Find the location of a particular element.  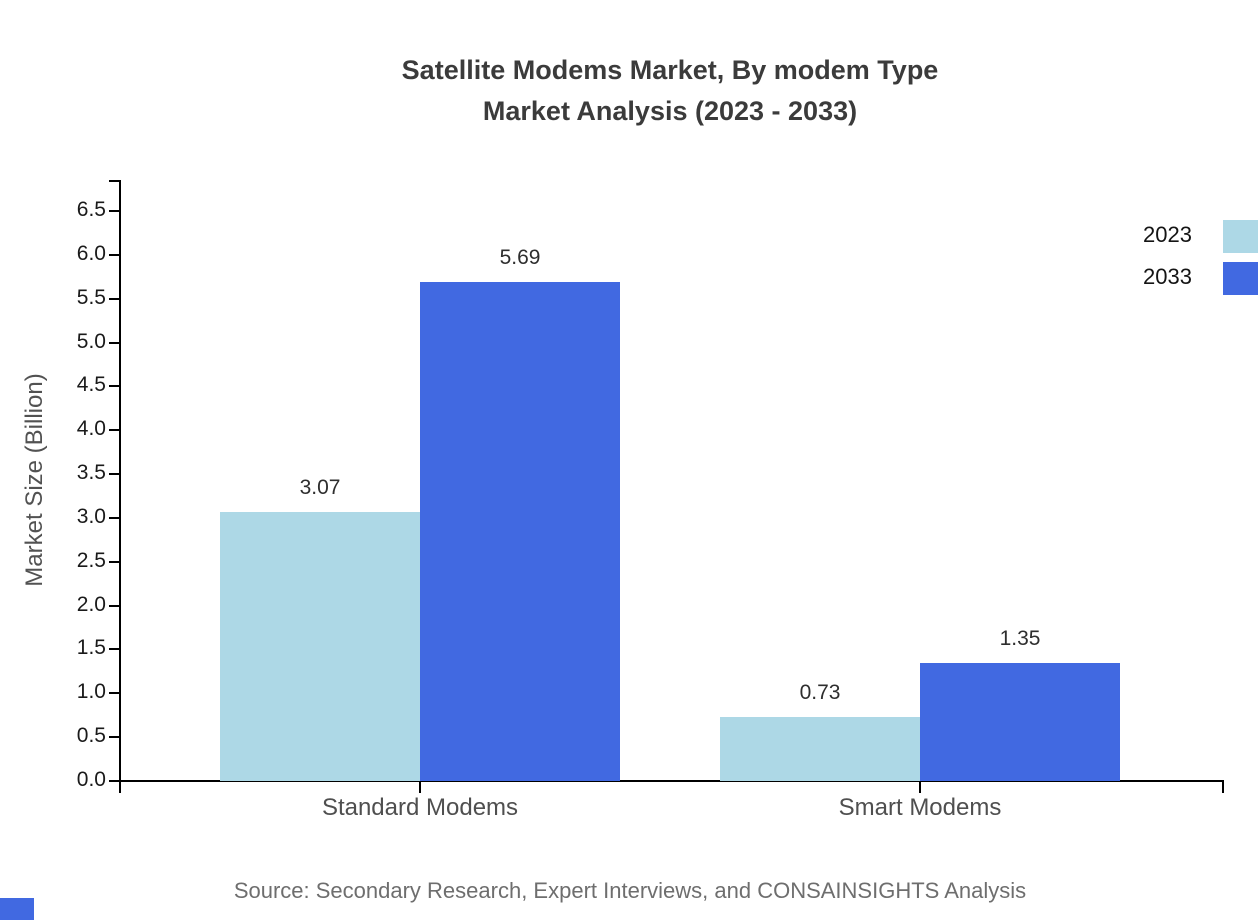

y-tick-label: 4.0 is located at coordinates (91, 429).